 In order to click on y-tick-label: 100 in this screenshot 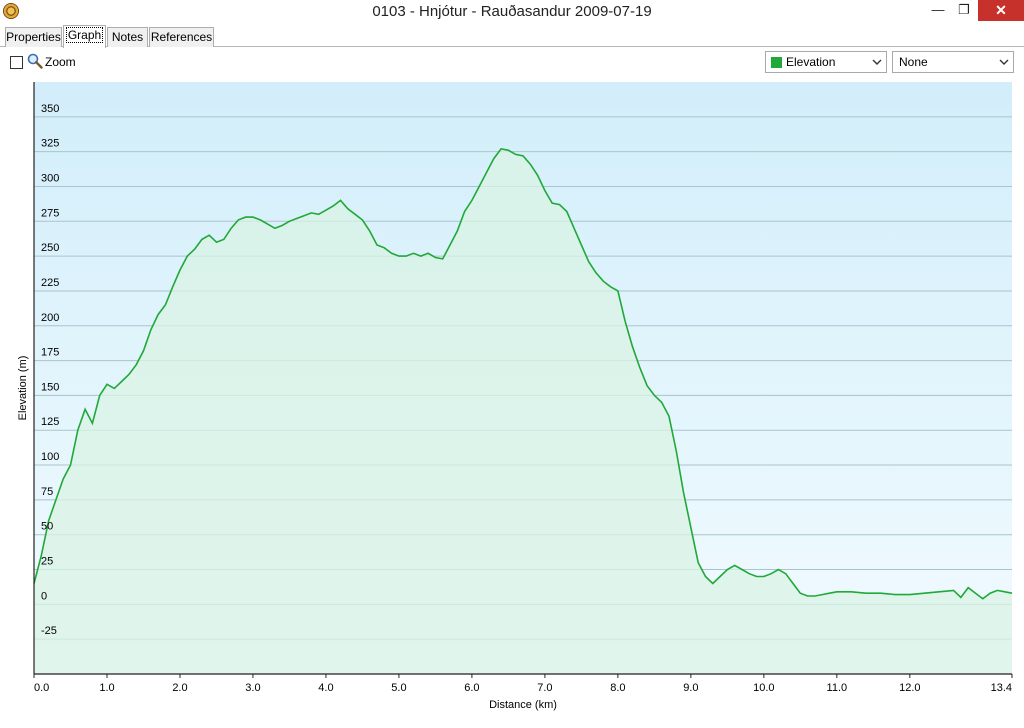, I will do `click(50, 457)`.